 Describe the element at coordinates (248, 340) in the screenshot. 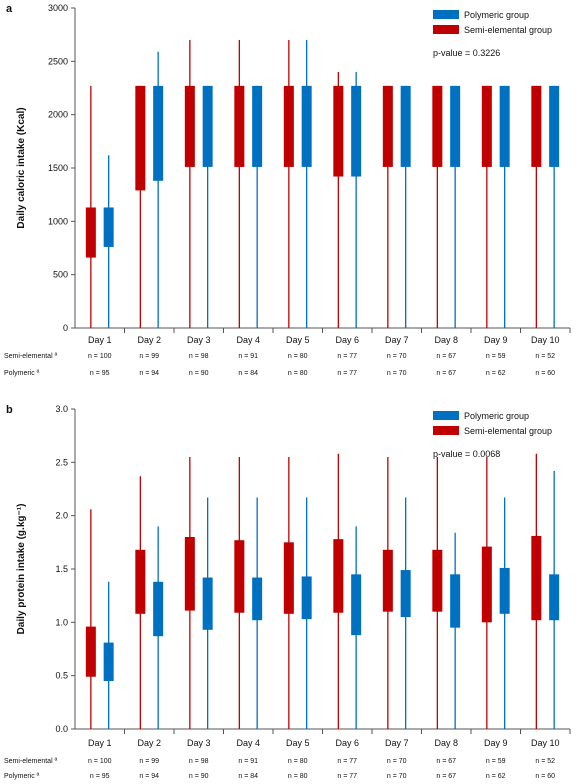

I see `x-tick-label: Day 4` at that location.